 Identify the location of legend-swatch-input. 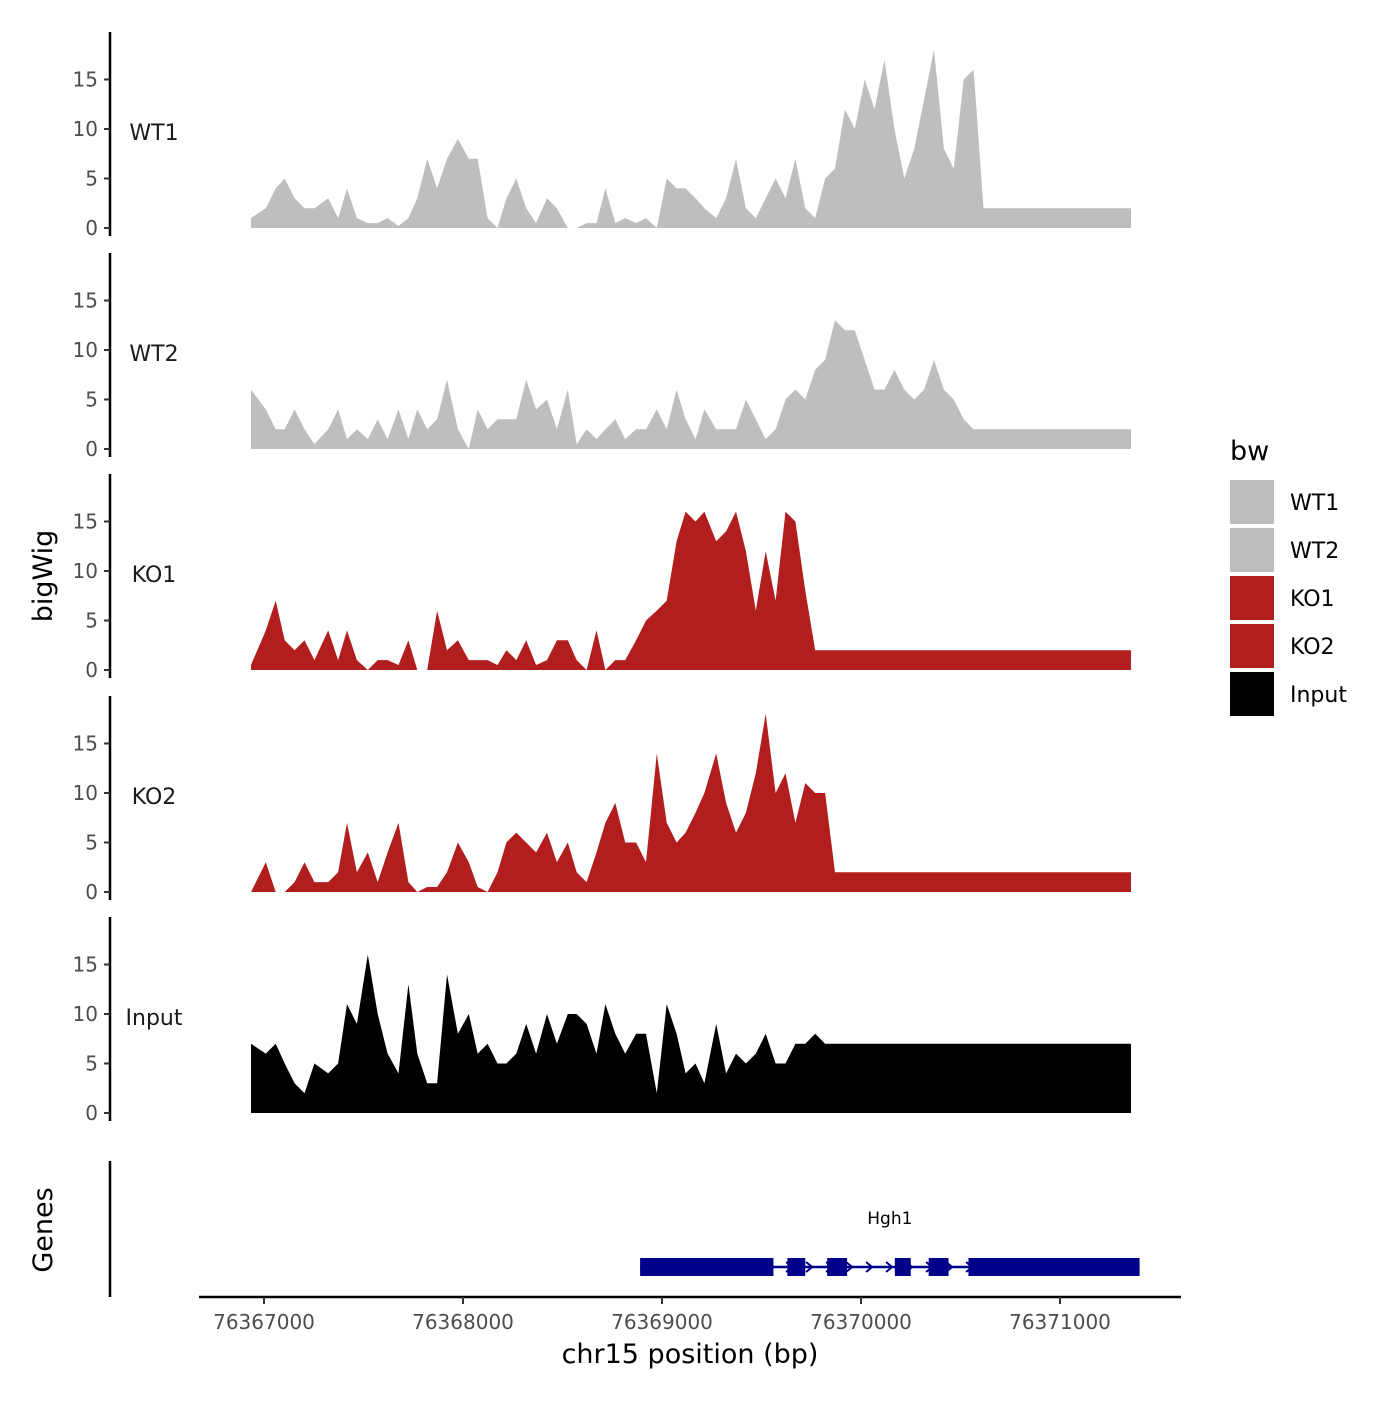
(1252, 694).